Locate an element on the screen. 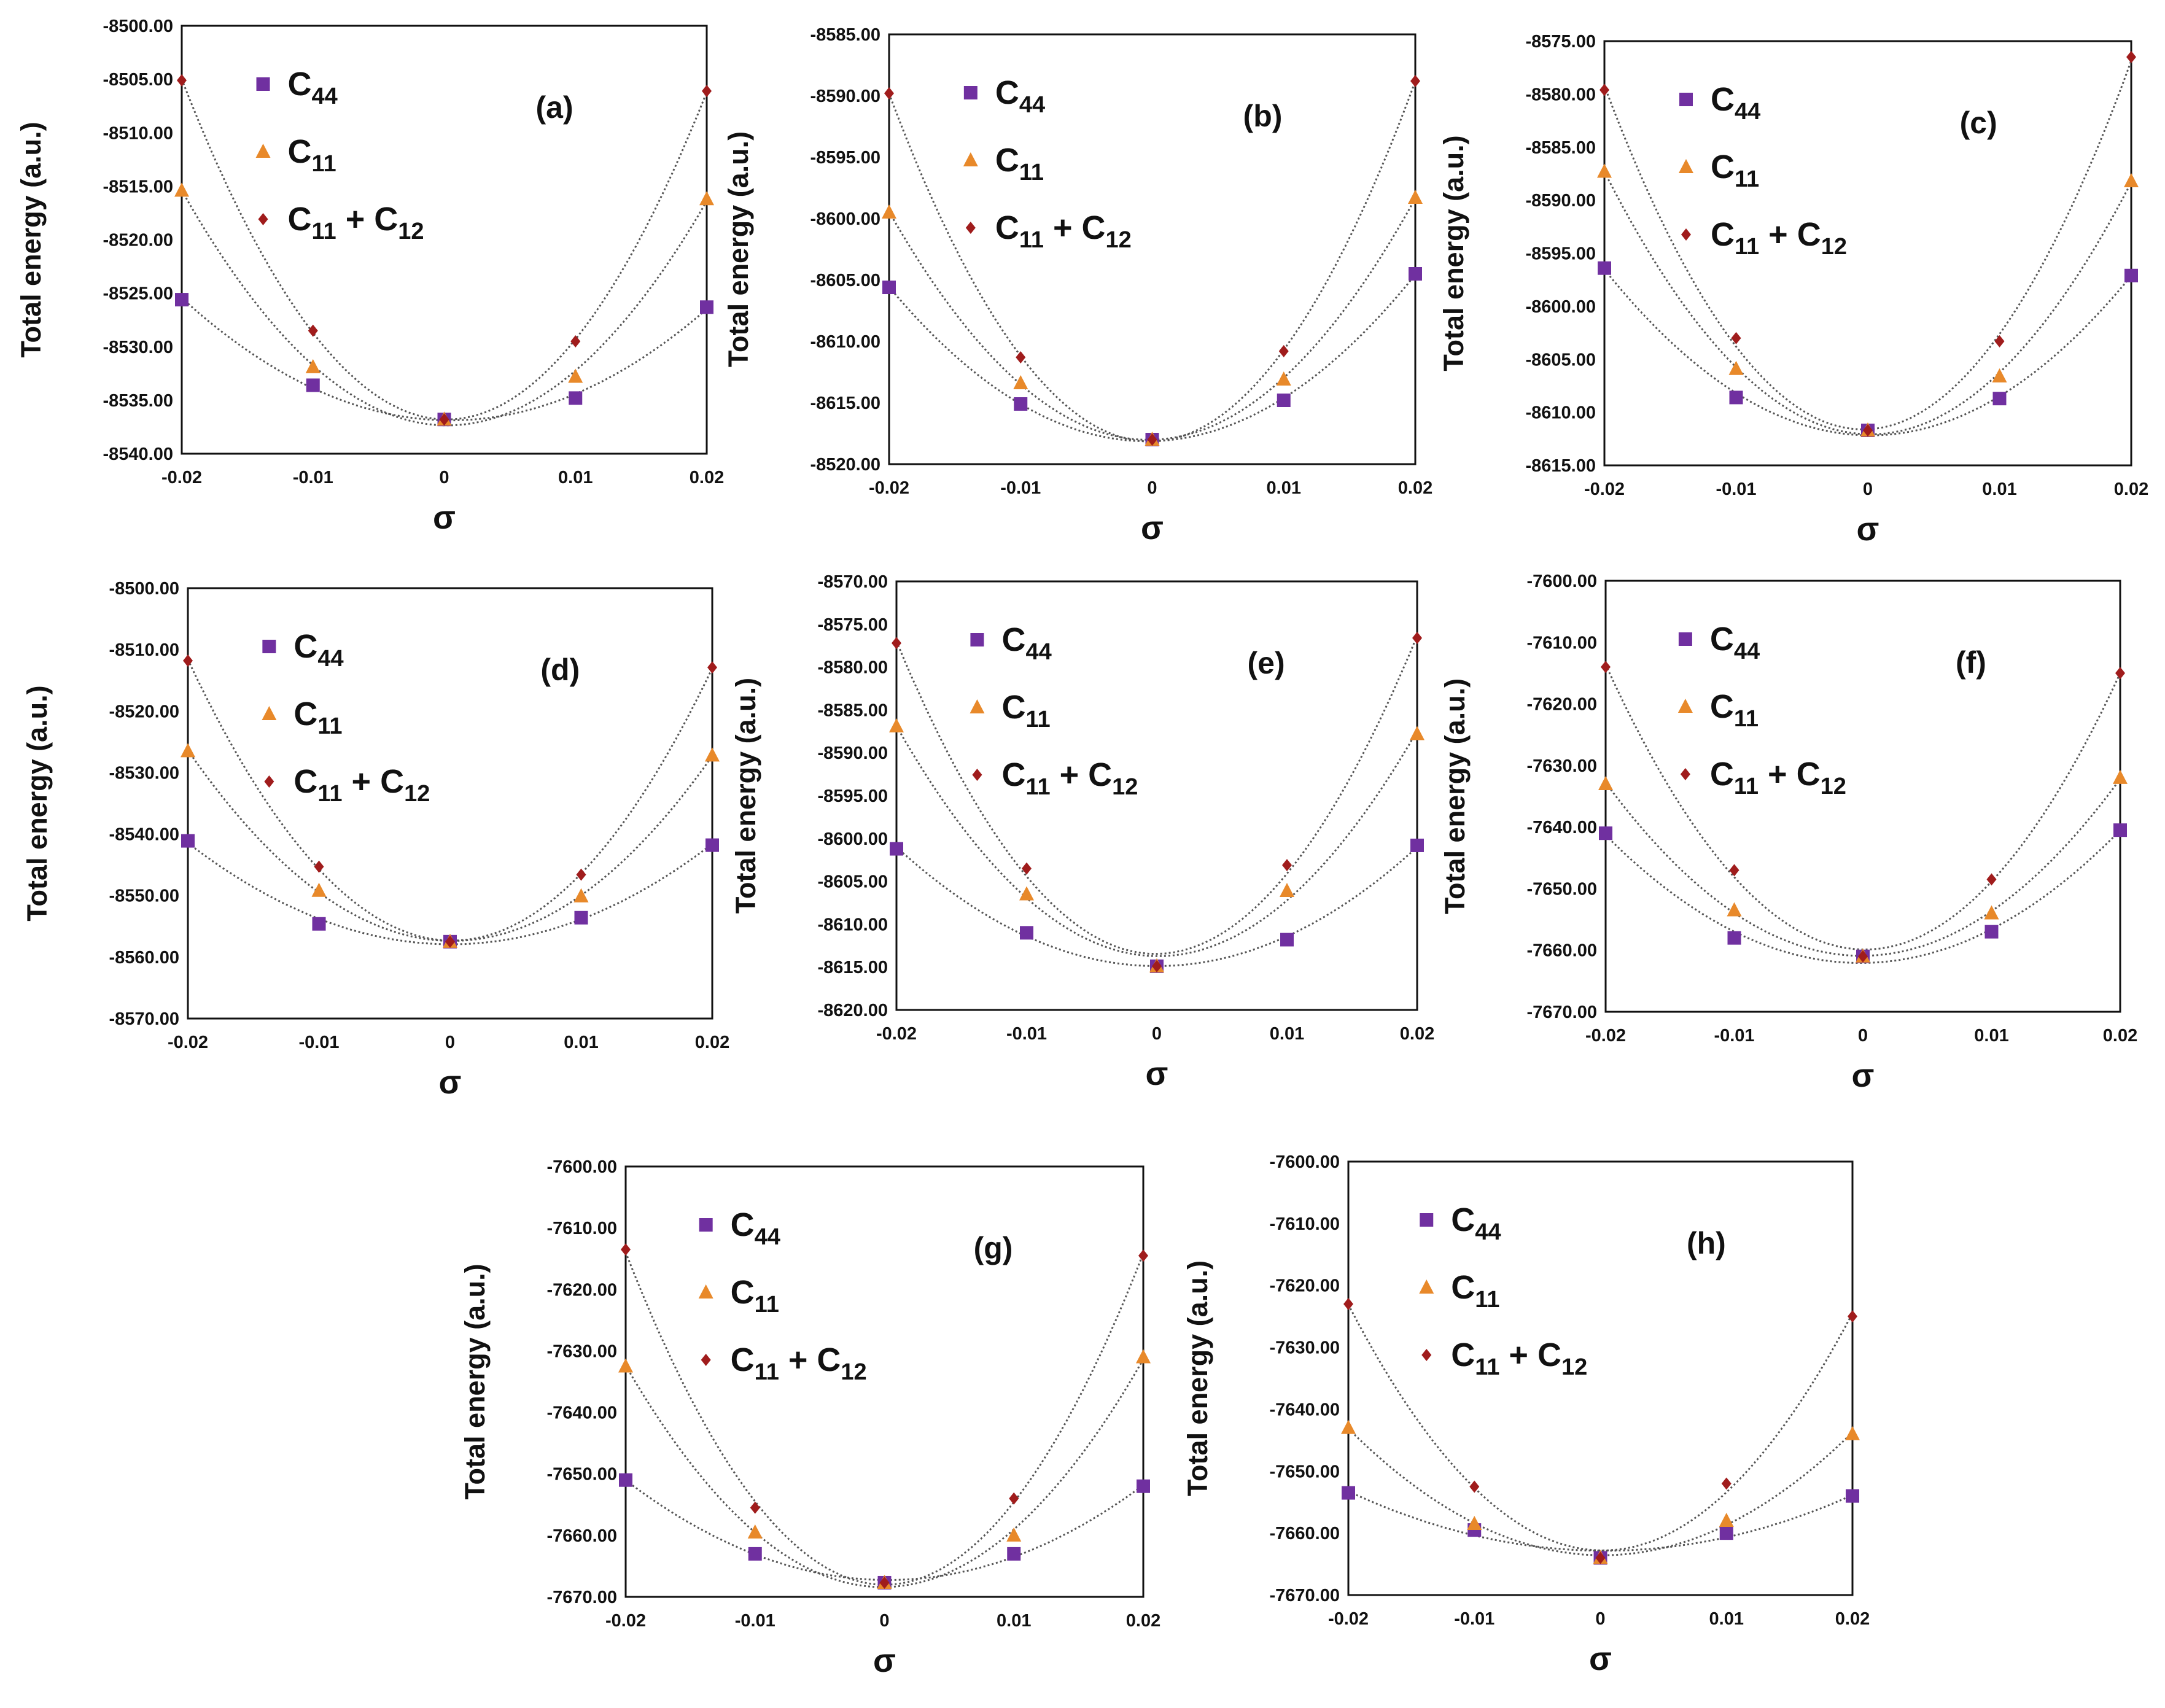  y-tick-label: -7630.00 is located at coordinates (1305, 1348).